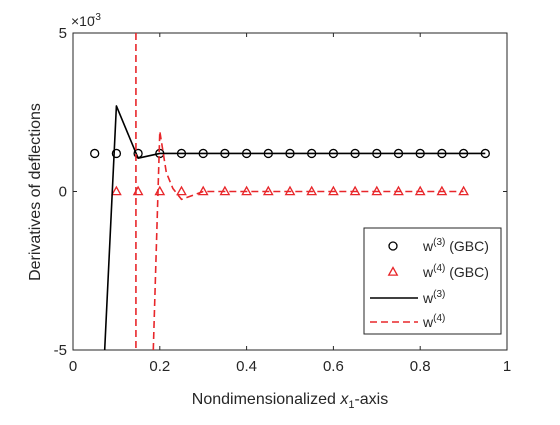  I want to click on legend-marker-triangle, so click(393, 271).